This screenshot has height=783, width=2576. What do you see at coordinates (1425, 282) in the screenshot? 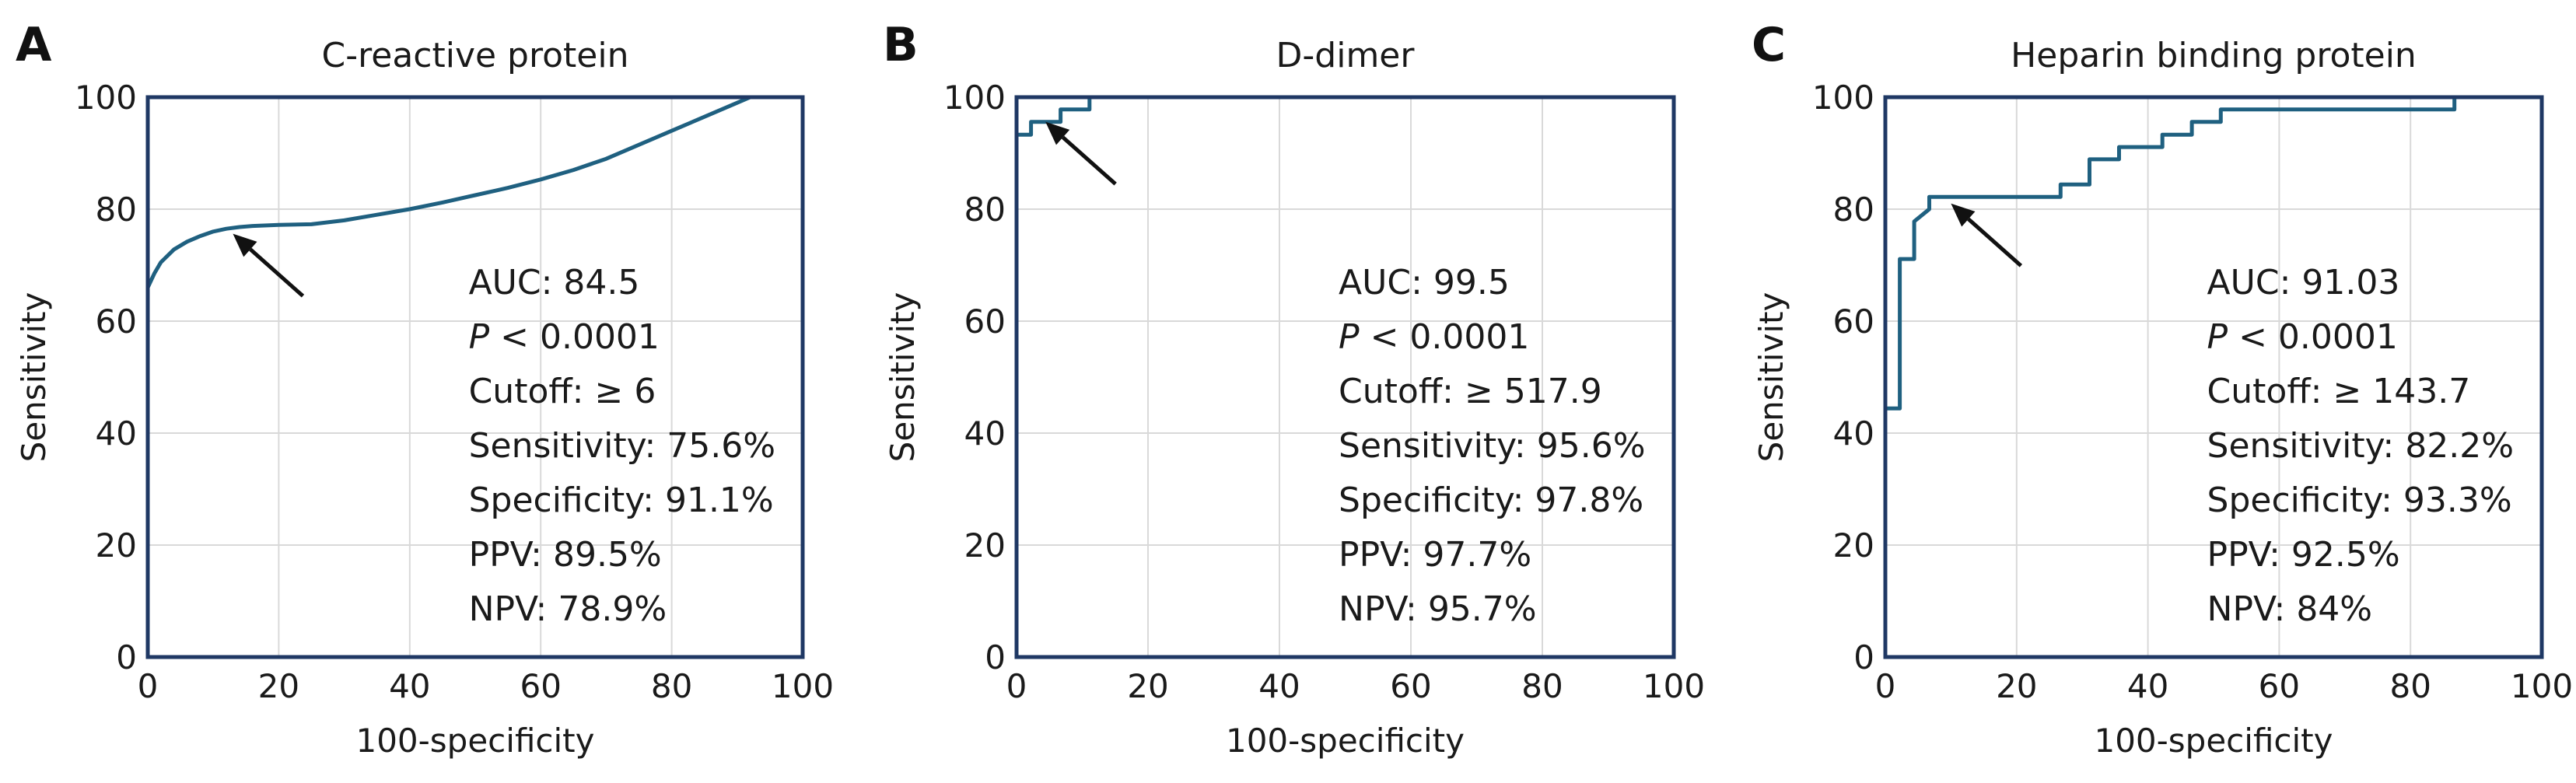
I see `stat-auc: AUC: 99.5` at bounding box center [1425, 282].